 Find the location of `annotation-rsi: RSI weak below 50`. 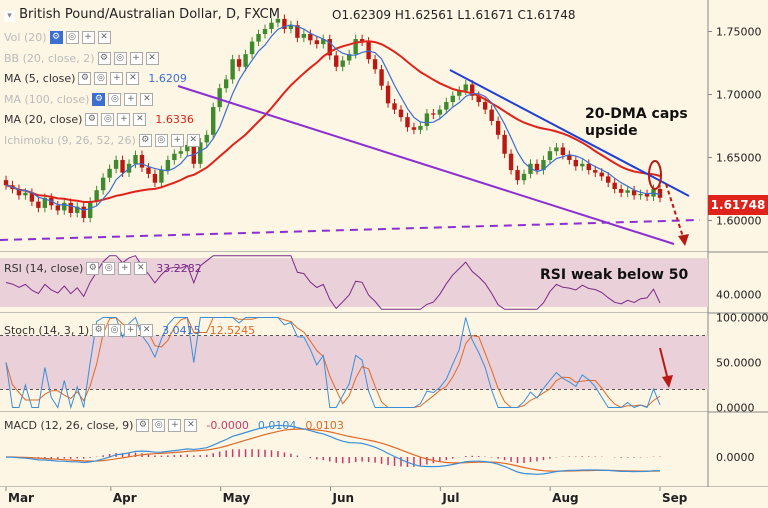

annotation-rsi: RSI weak below 50 is located at coordinates (614, 275).